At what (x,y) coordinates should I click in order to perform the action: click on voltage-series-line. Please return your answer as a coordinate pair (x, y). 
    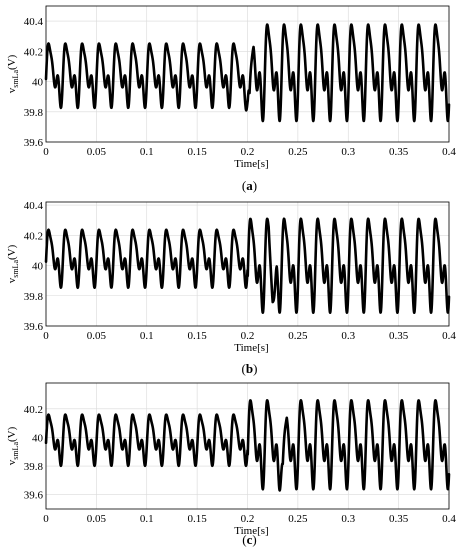
    Looking at the image, I should click on (247, 445).